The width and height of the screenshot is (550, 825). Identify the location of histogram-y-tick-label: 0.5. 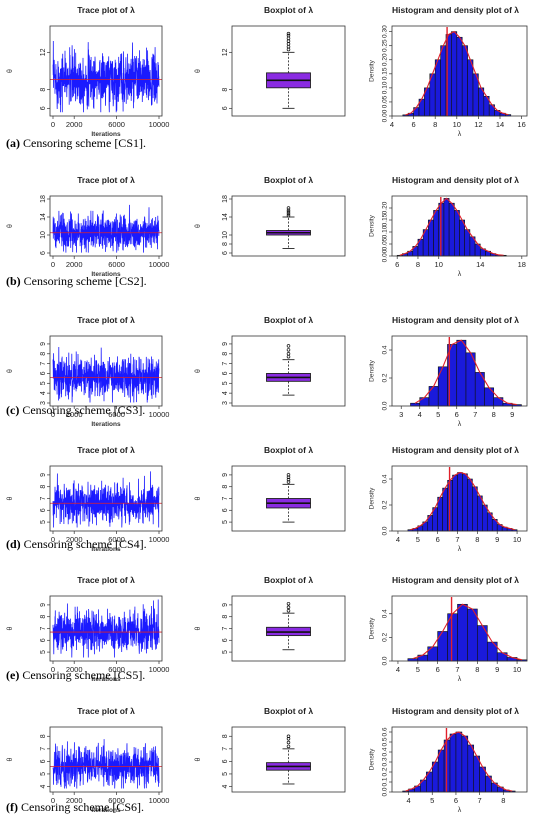
(385, 741).